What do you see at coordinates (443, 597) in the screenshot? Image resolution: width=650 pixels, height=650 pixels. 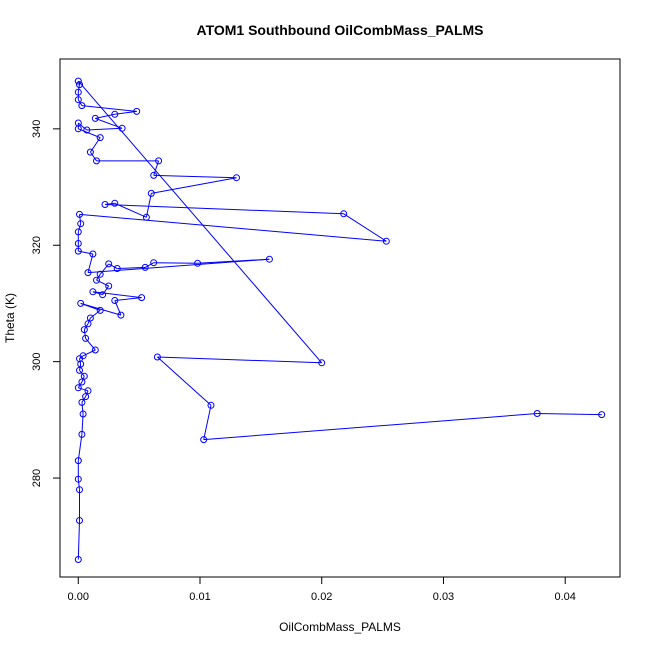 I see `x-tick-label: 0.03` at bounding box center [443, 597].